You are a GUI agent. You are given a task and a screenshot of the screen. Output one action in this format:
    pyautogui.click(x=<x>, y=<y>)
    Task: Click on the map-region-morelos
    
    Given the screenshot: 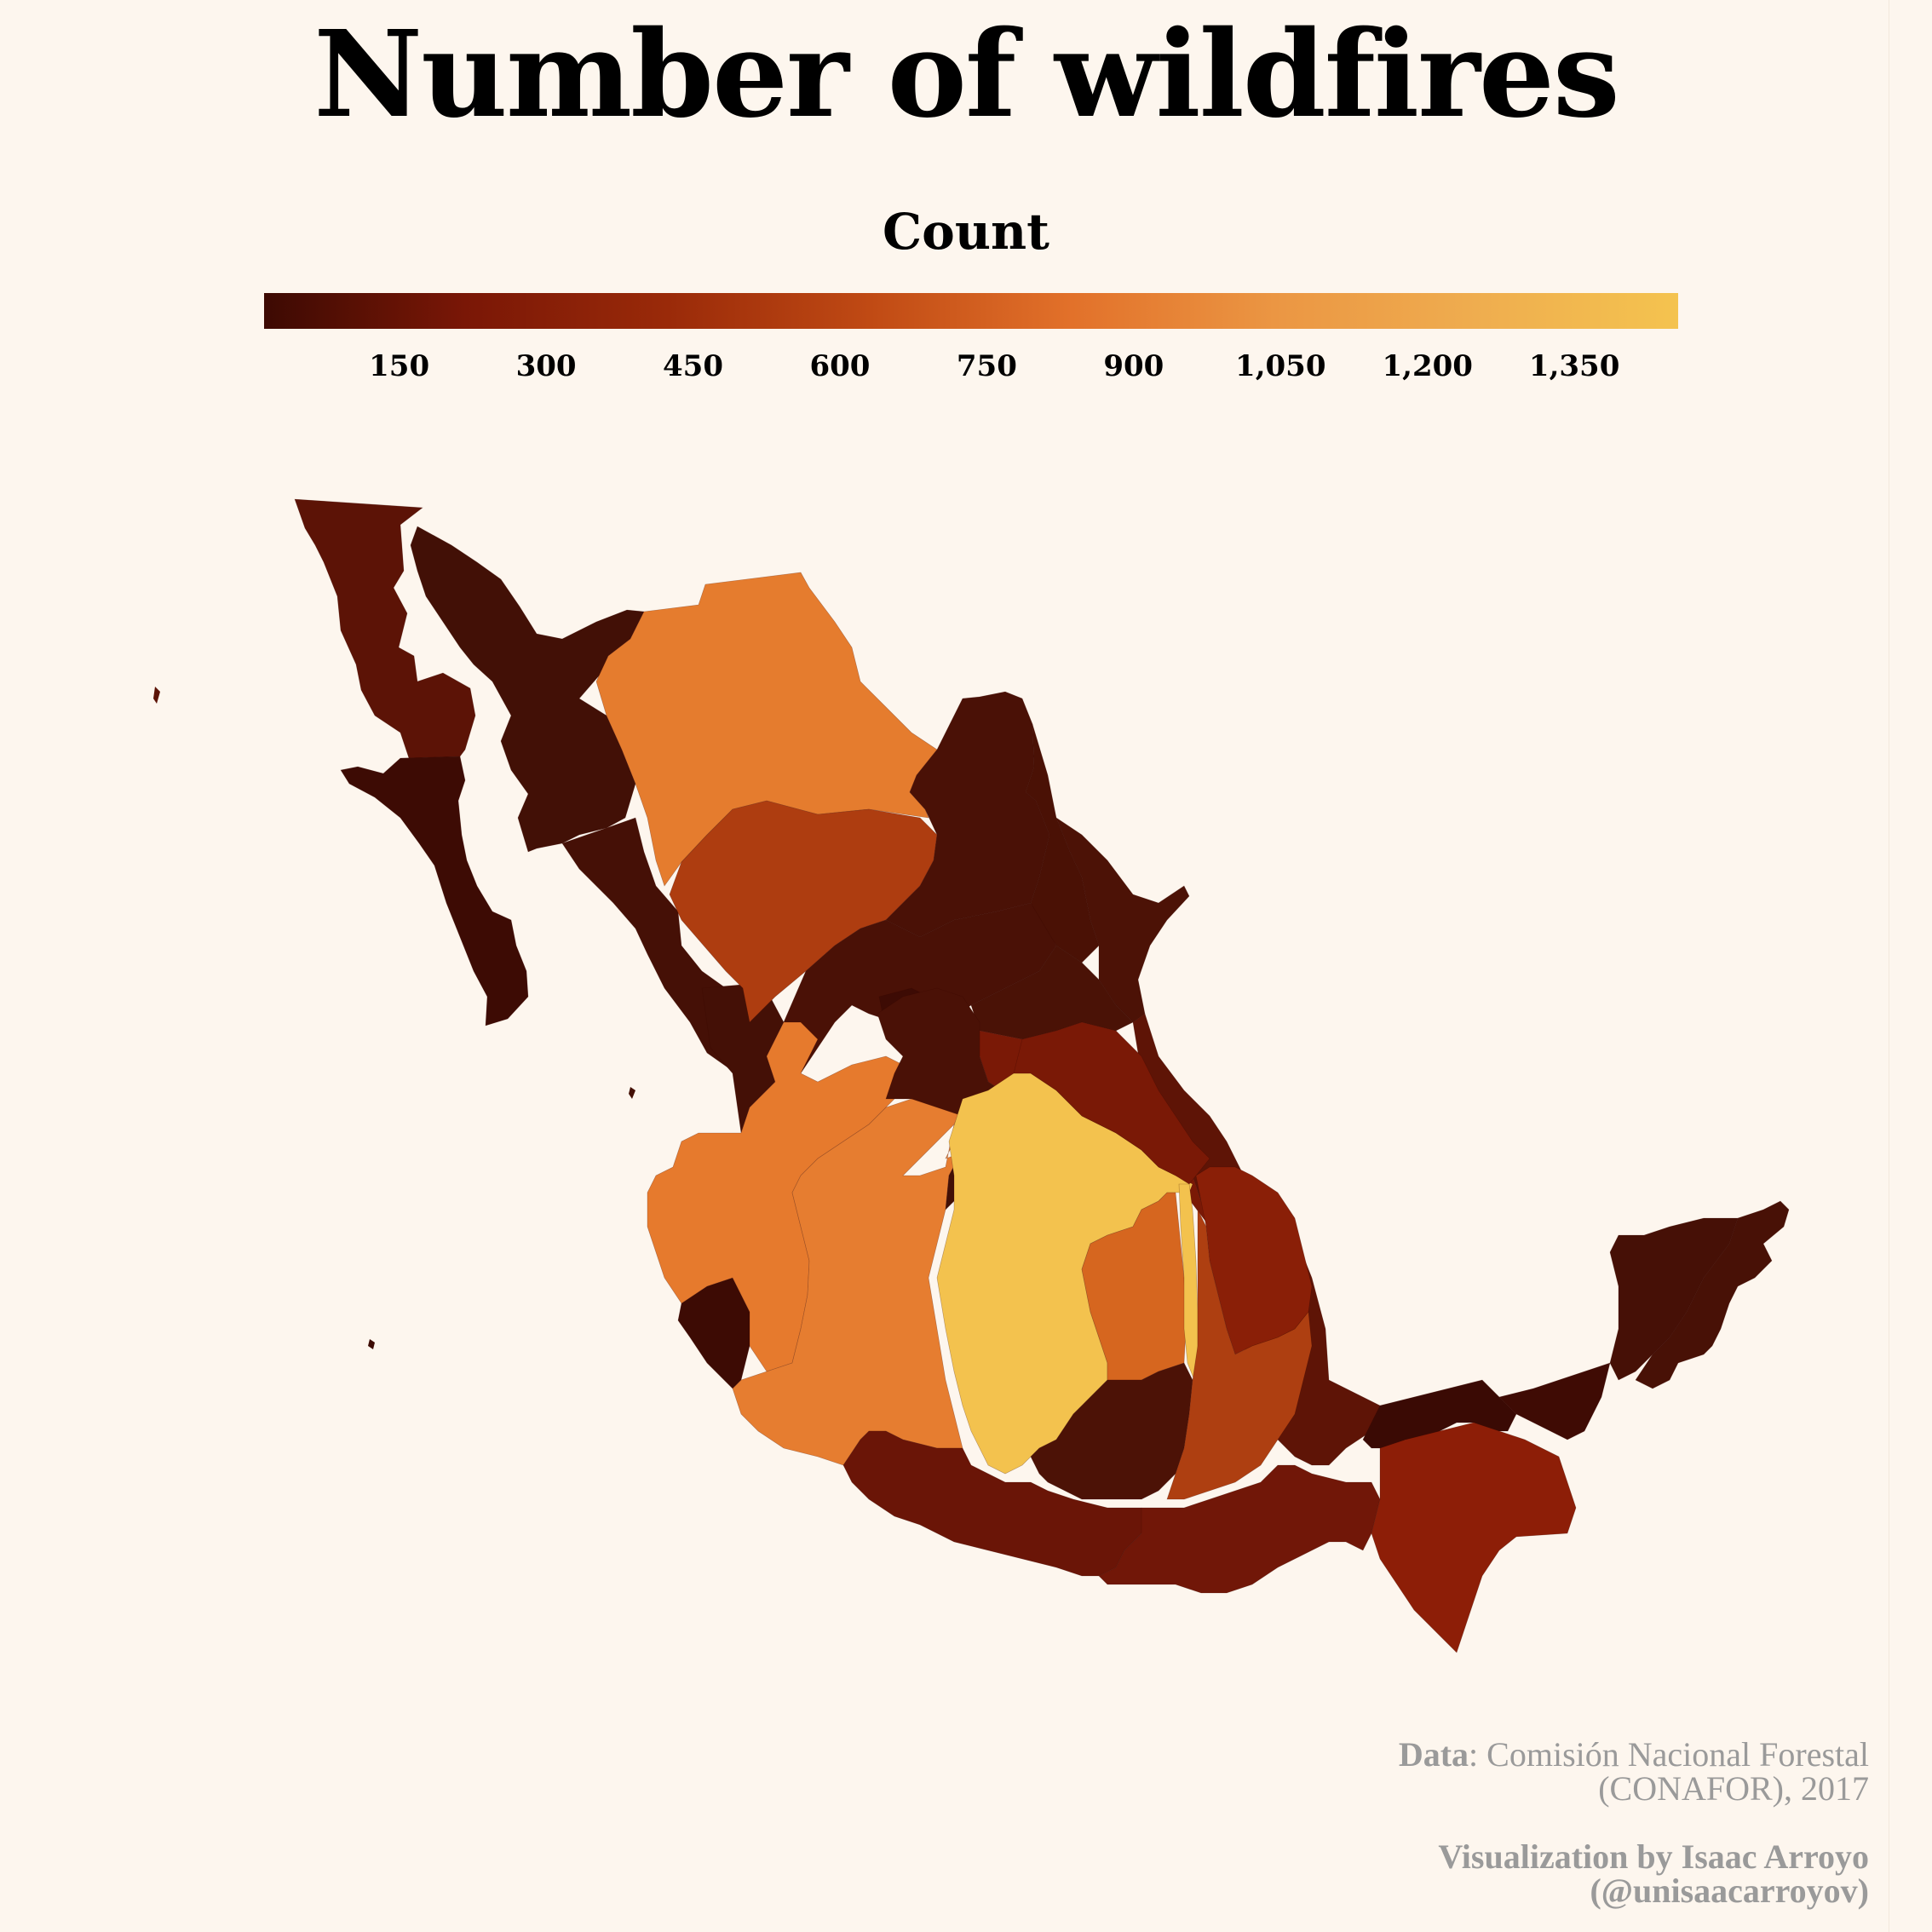 What is the action you would take?
    pyautogui.click(x=1111, y=1431)
    